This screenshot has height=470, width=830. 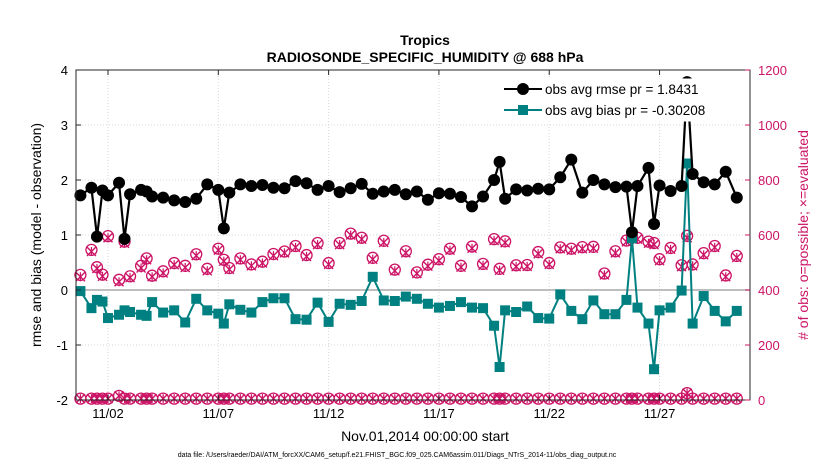 I want to click on y-left-tick-label: 4, so click(x=64, y=70).